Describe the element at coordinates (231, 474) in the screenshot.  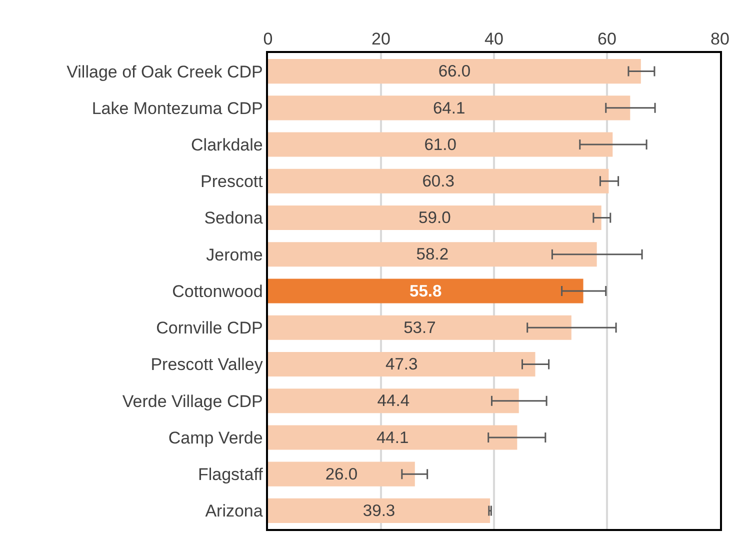
I see `y-tick-label: Flagstaff` at that location.